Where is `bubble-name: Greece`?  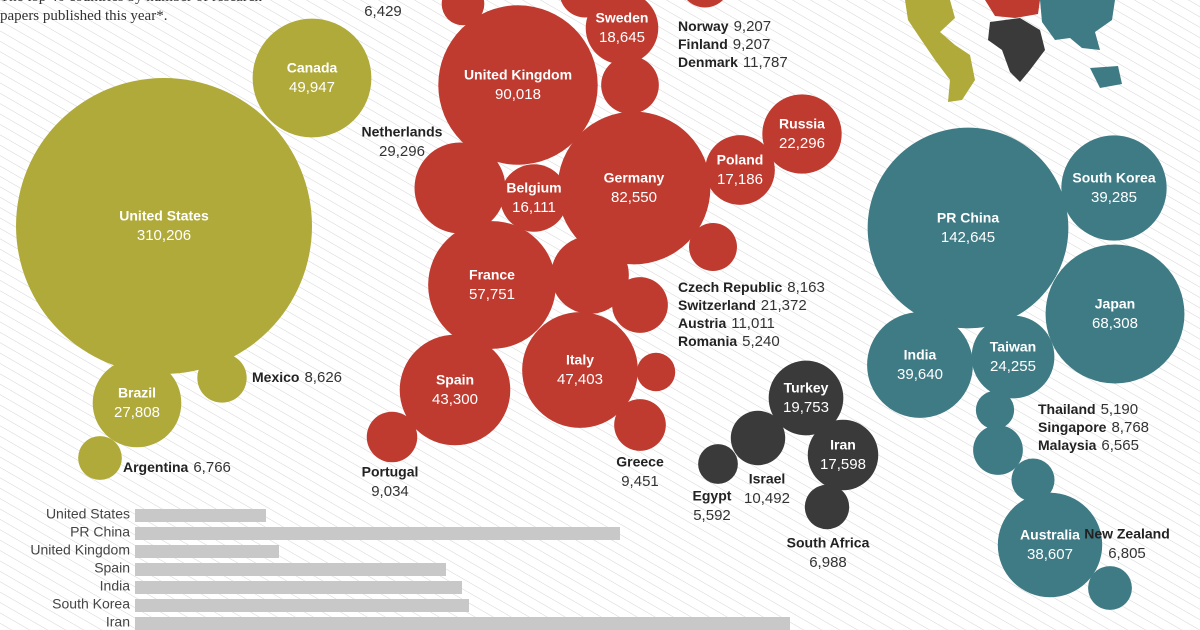
bubble-name: Greece is located at coordinates (640, 462).